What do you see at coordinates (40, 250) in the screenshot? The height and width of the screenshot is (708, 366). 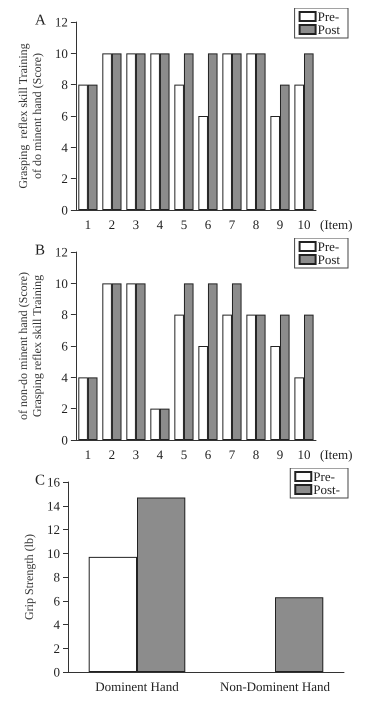 I see `chart-title: B` at bounding box center [40, 250].